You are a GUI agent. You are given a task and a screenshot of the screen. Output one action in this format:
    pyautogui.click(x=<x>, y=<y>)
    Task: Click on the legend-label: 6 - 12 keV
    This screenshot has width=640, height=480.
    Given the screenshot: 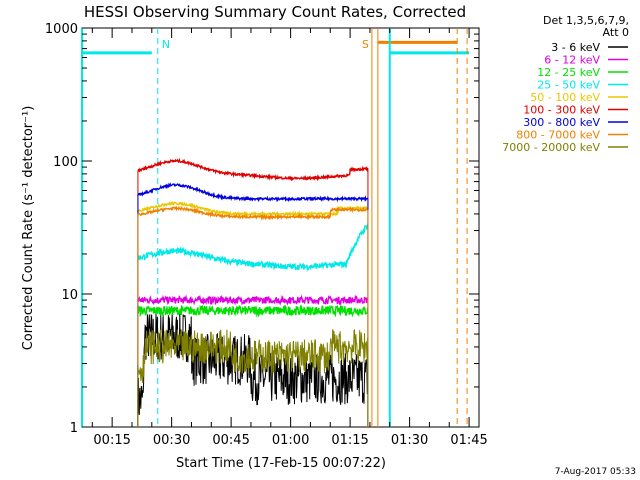 What is the action you would take?
    pyautogui.click(x=572, y=60)
    